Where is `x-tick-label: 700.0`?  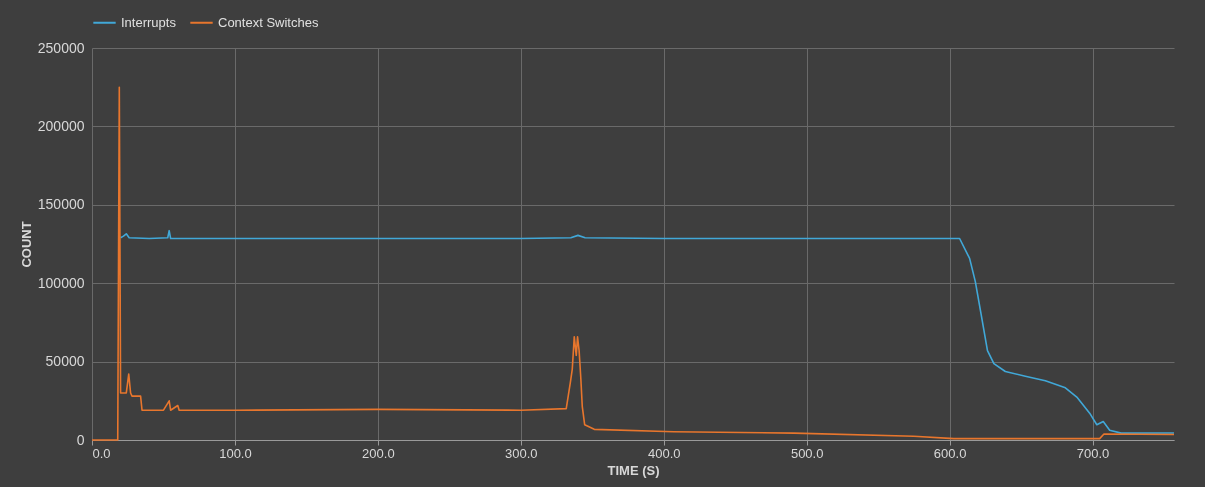 x-tick-label: 700.0 is located at coordinates (1093, 453).